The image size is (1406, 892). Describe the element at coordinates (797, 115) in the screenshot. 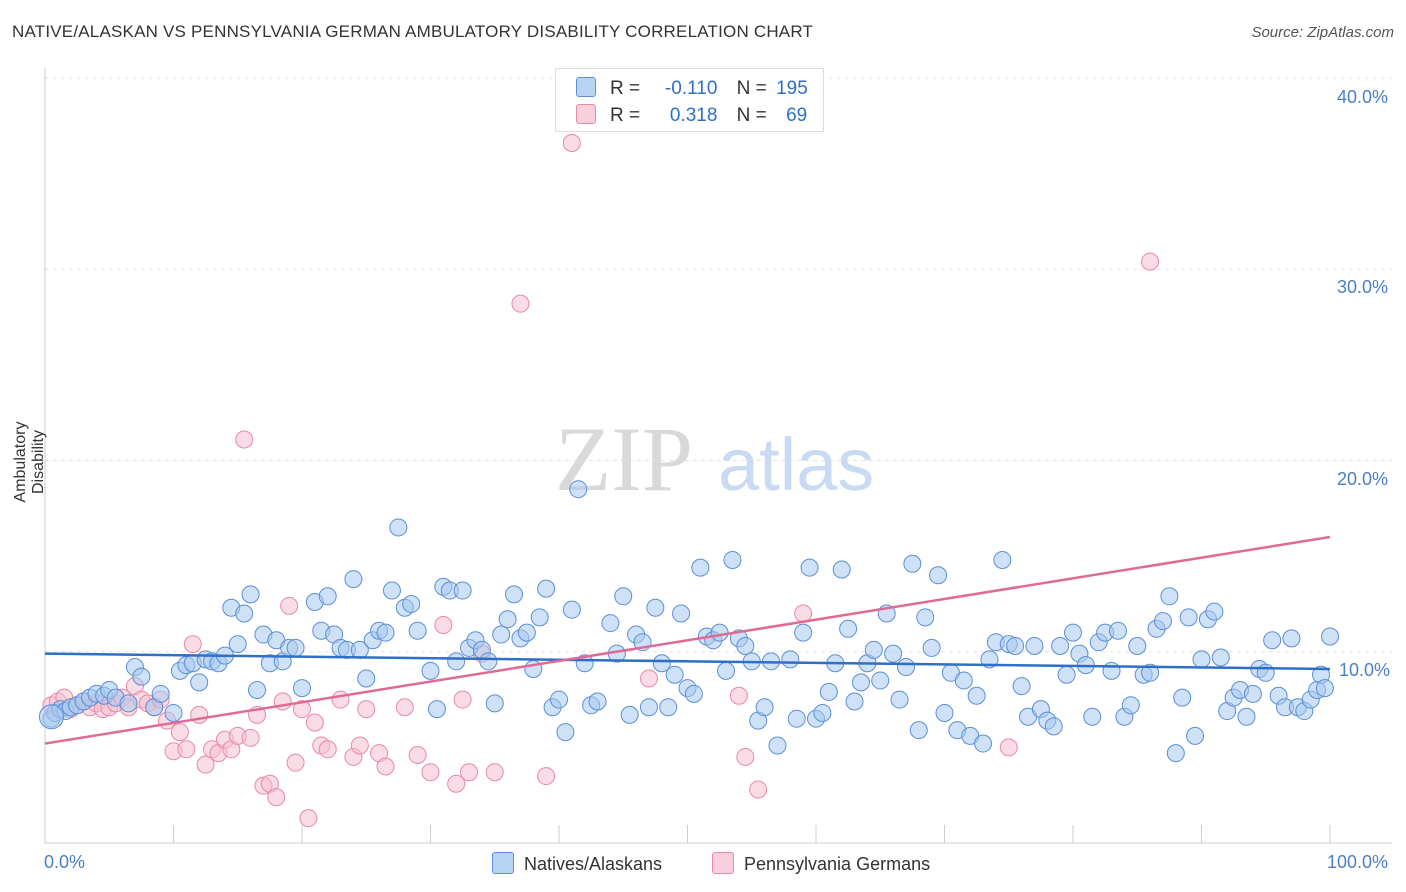

I see `legend-n-pa-germans: 69` at that location.